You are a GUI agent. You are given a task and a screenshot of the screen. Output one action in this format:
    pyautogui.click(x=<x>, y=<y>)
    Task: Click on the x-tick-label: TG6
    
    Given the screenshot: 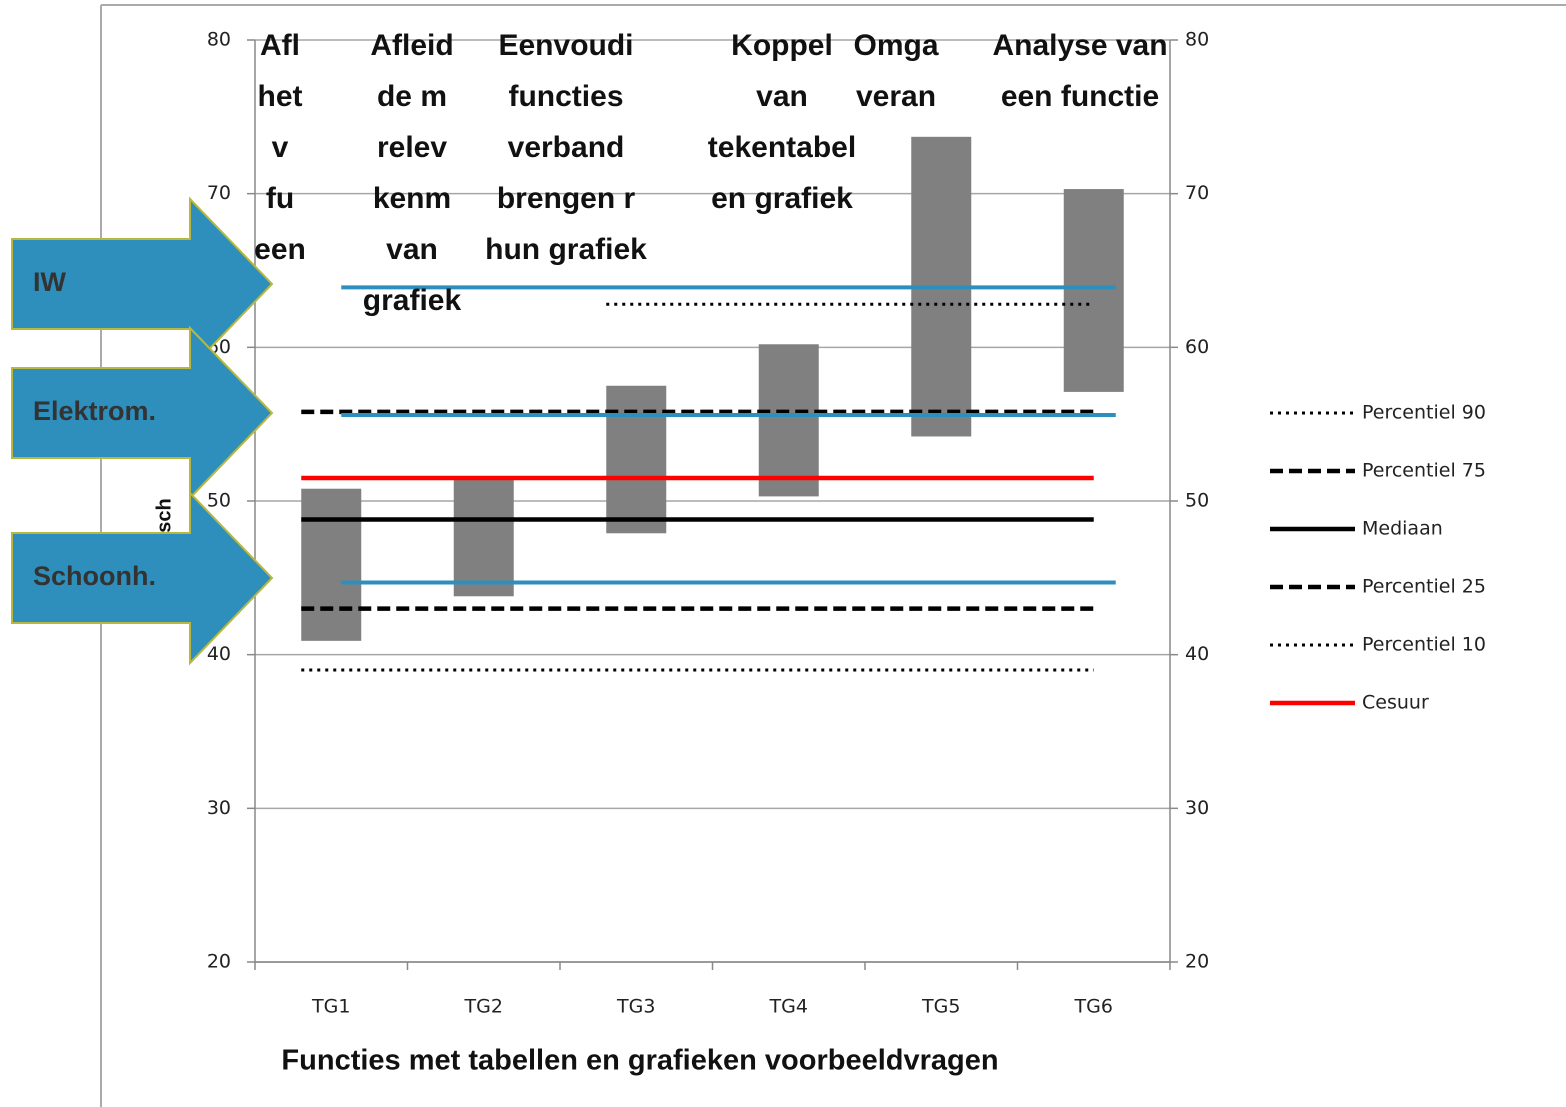 What is the action you would take?
    pyautogui.click(x=1093, y=1007)
    